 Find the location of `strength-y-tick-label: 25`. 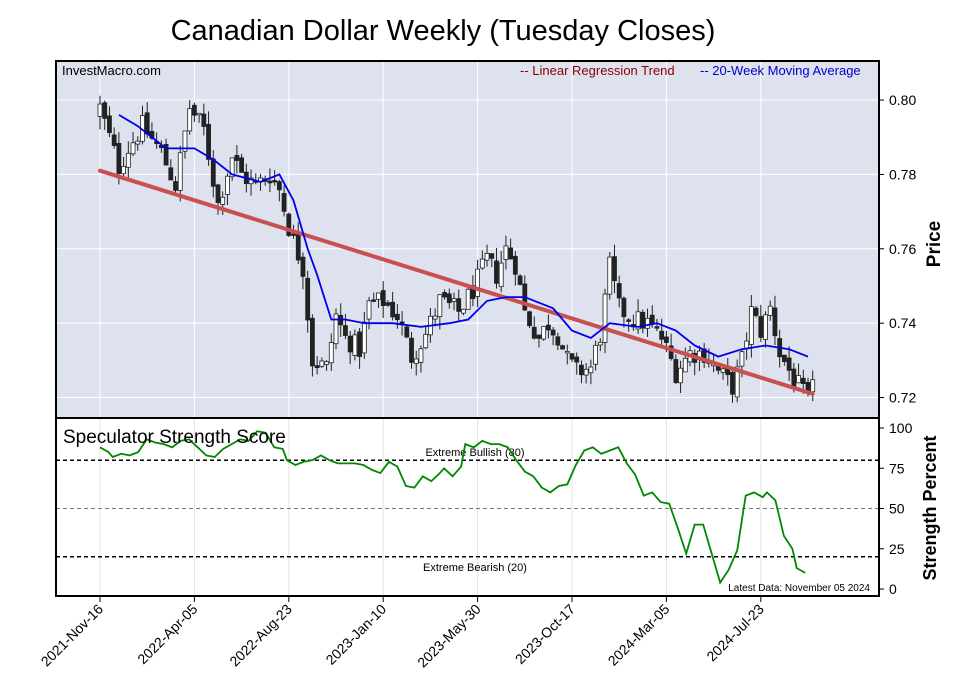

strength-y-tick-label: 25 is located at coordinates (897, 549).